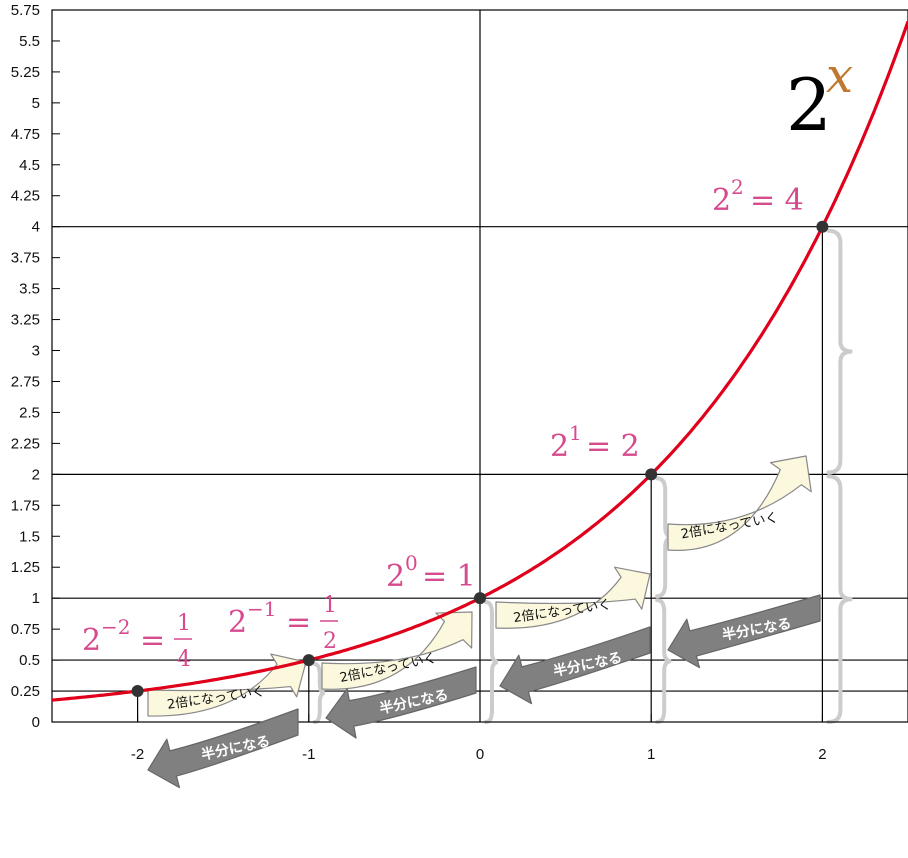 The width and height of the screenshot is (908, 858). I want to click on formula-base: 2, so click(809, 105).